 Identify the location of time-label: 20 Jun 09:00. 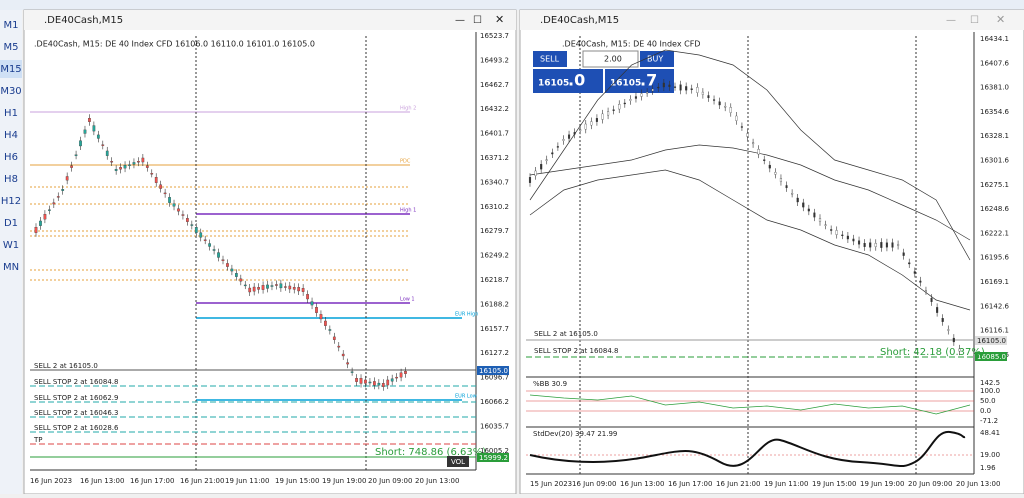
(930, 484).